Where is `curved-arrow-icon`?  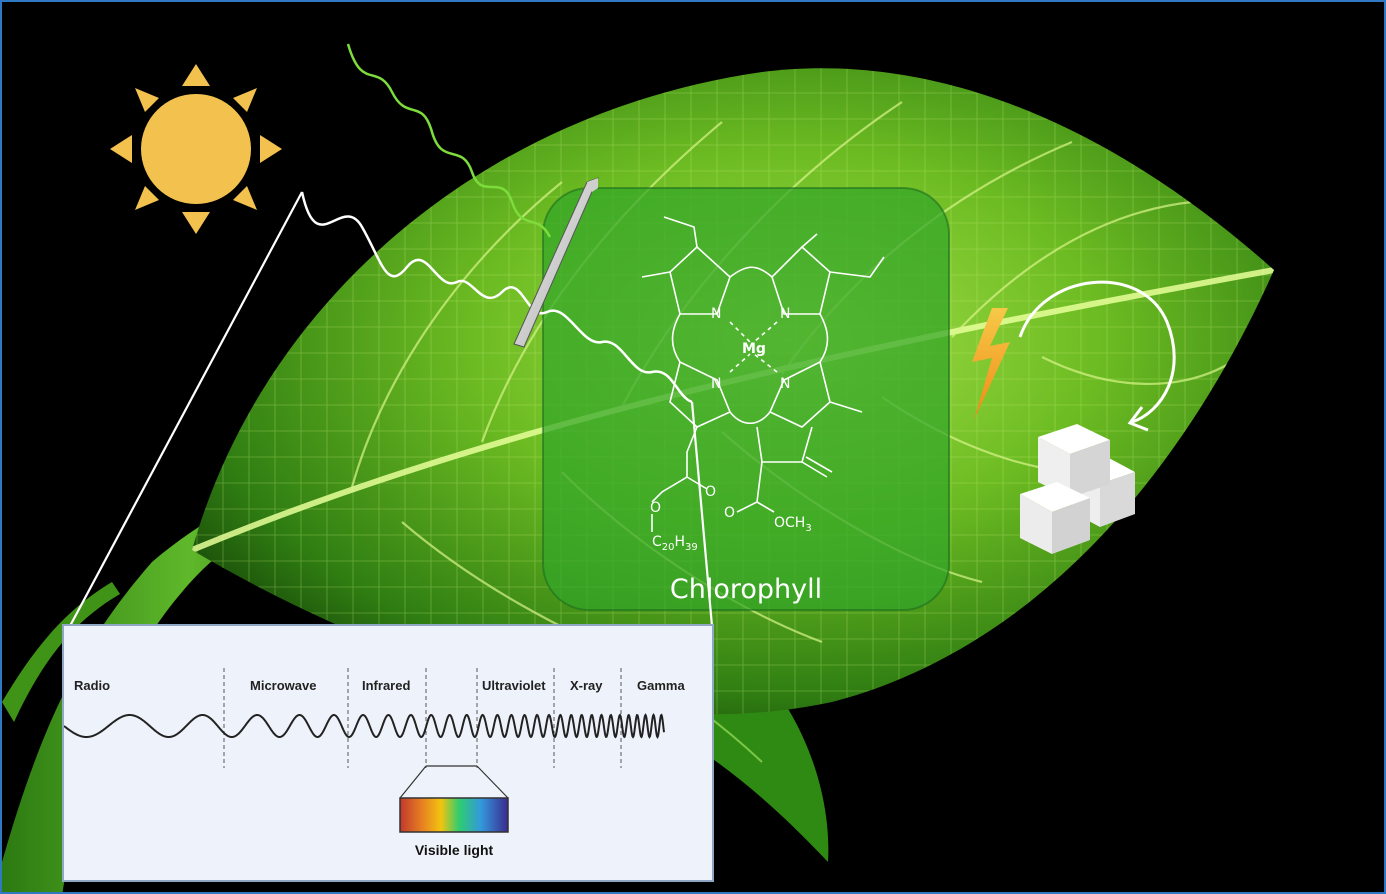 curved-arrow-icon is located at coordinates (1097, 356).